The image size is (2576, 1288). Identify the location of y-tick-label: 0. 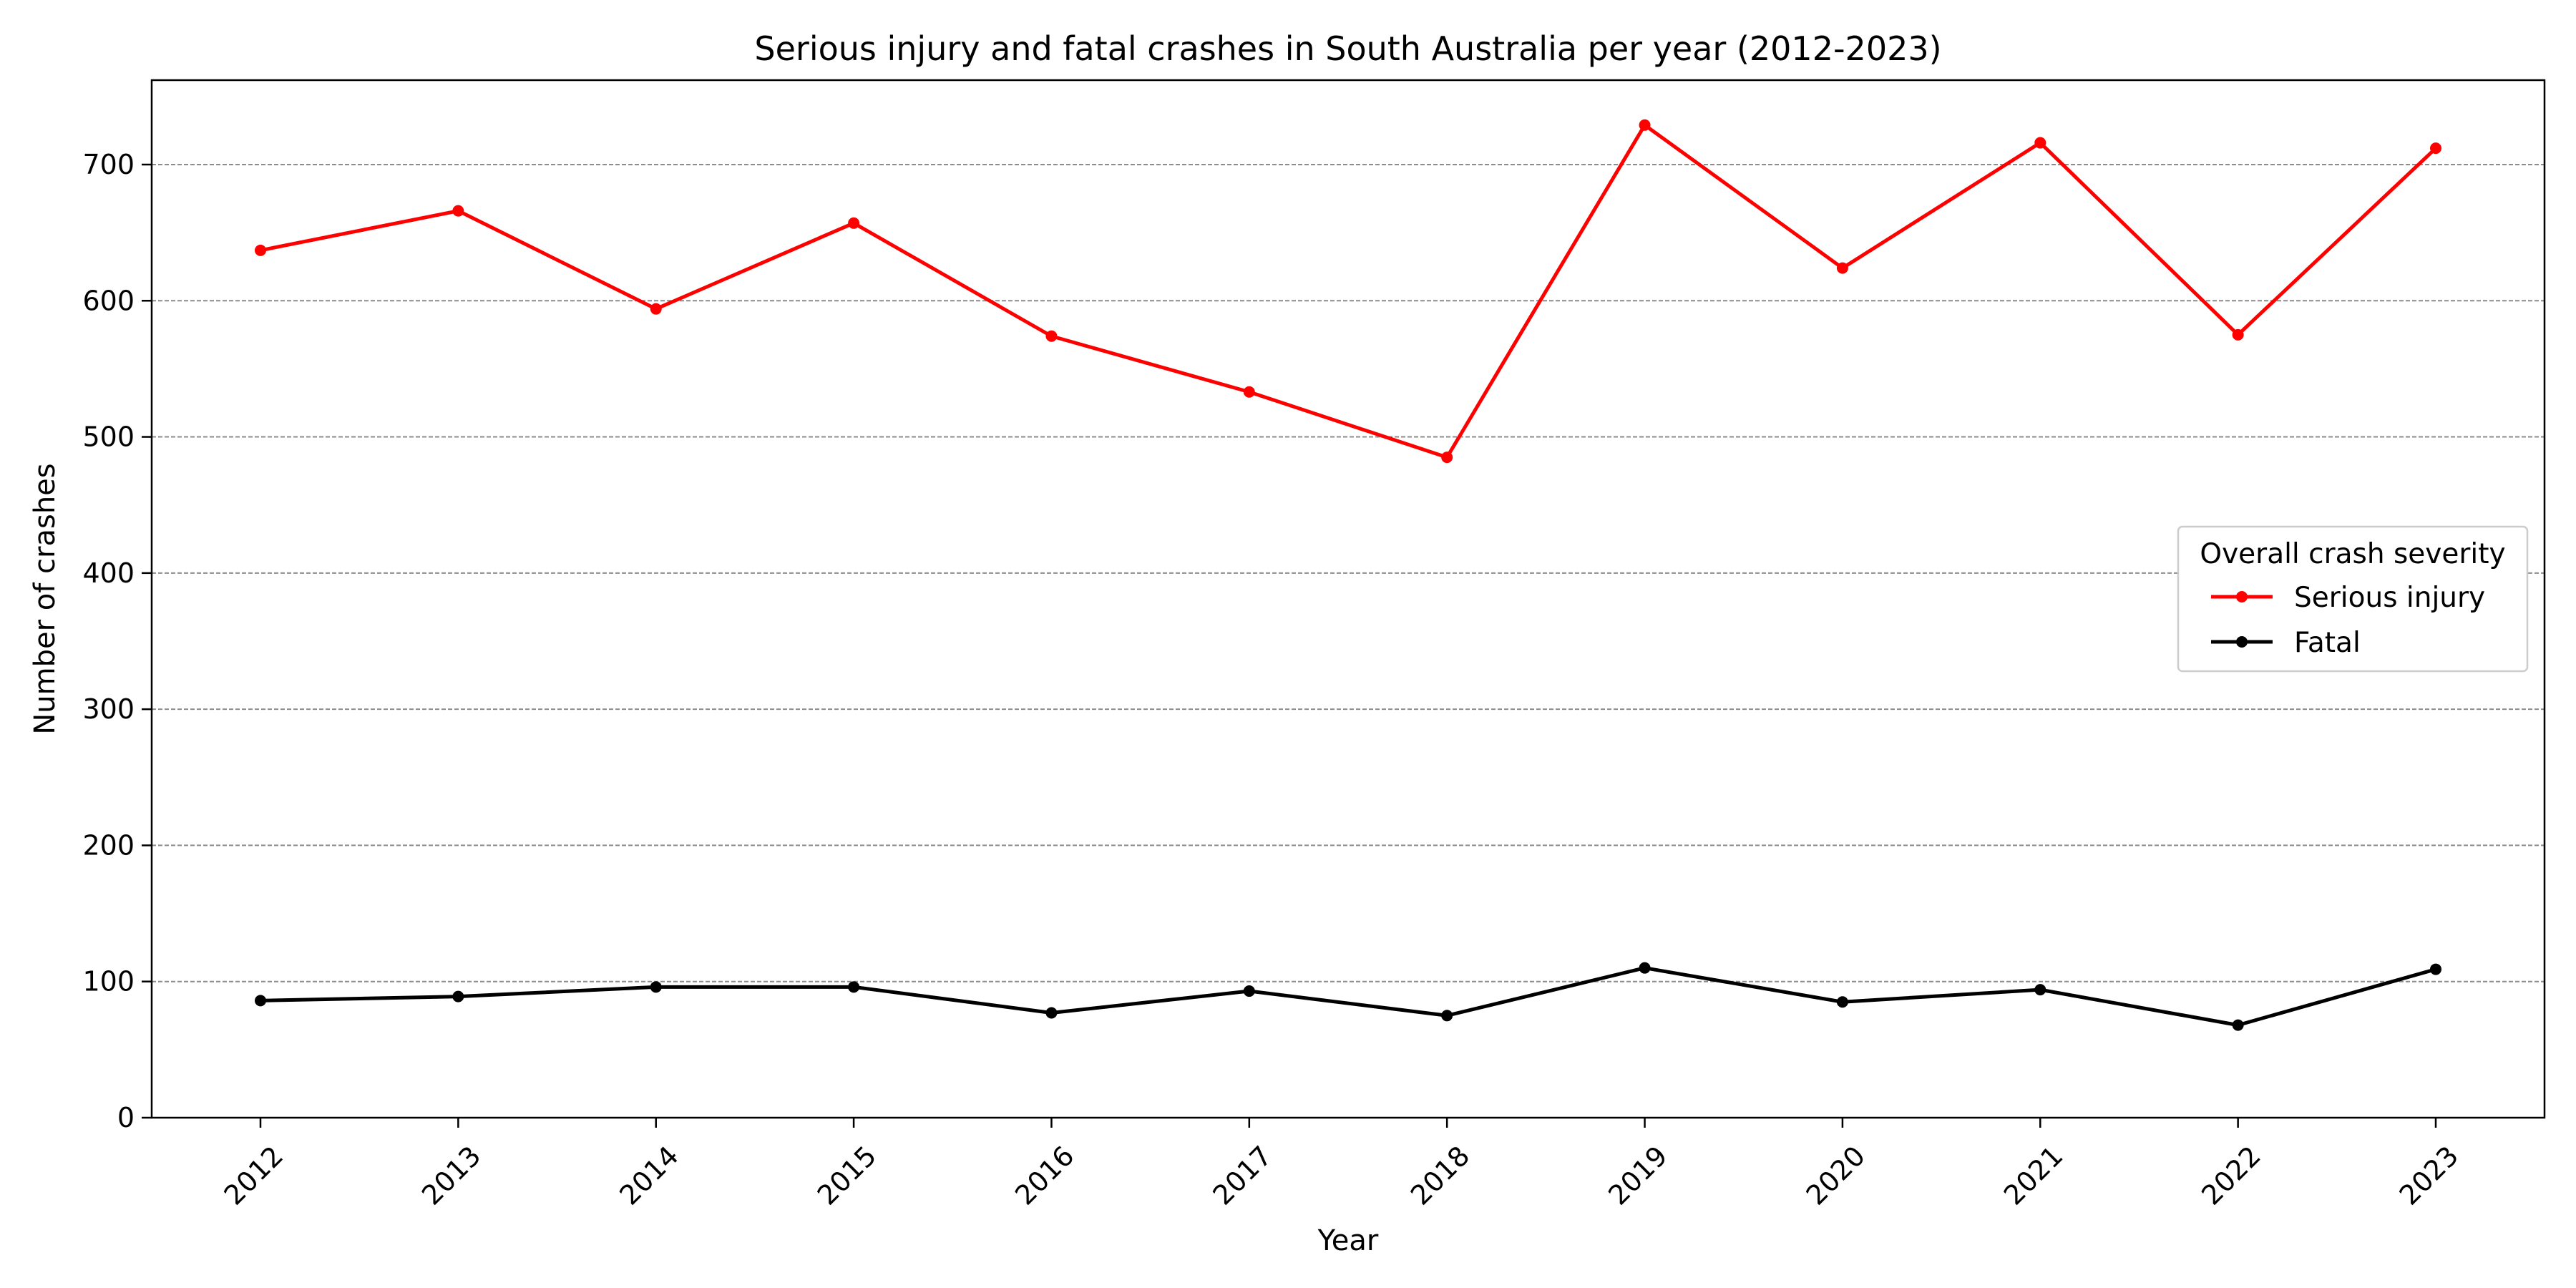
(126, 1117).